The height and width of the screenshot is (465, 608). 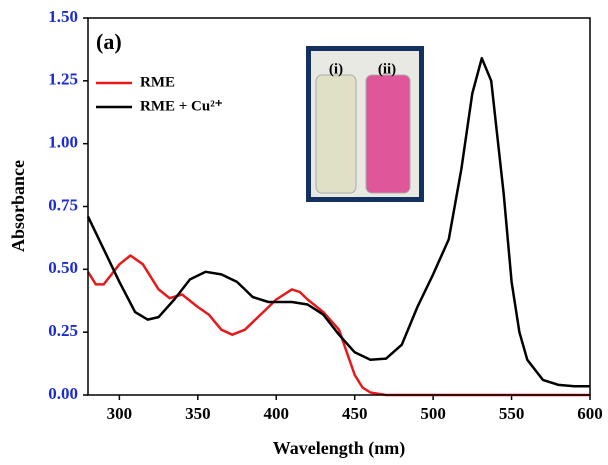 What do you see at coordinates (109, 41) in the screenshot?
I see `annotation: (a)` at bounding box center [109, 41].